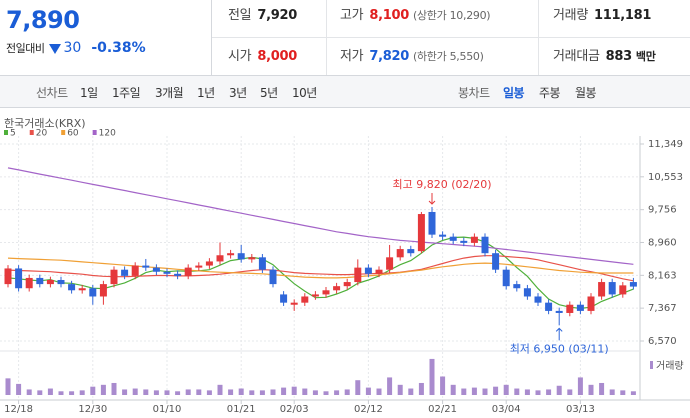  Describe the element at coordinates (43, 20) in the screenshot. I see `price: 7,890` at that location.